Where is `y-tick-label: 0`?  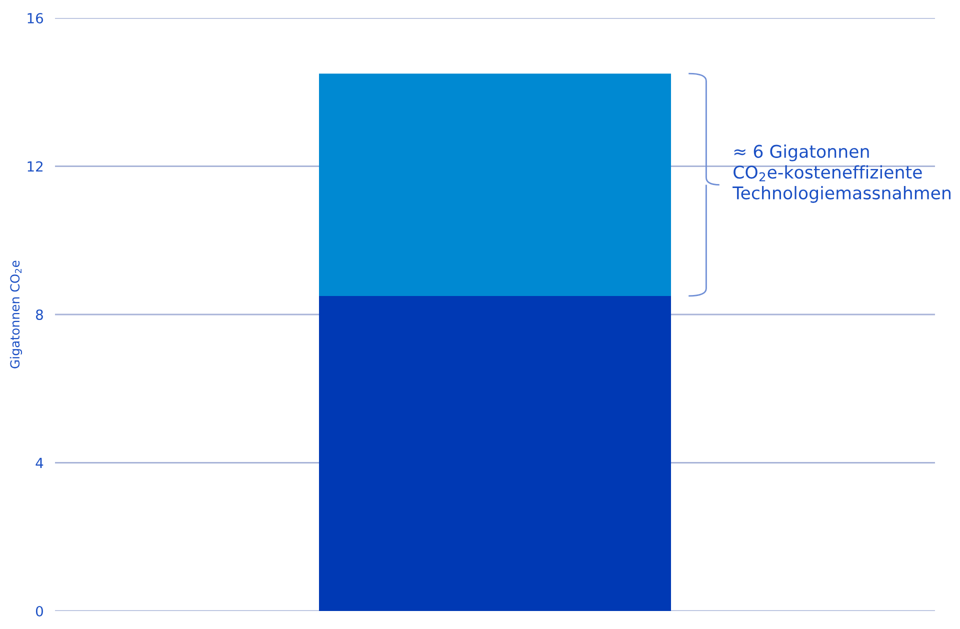 y-tick-label: 0 is located at coordinates (39, 611).